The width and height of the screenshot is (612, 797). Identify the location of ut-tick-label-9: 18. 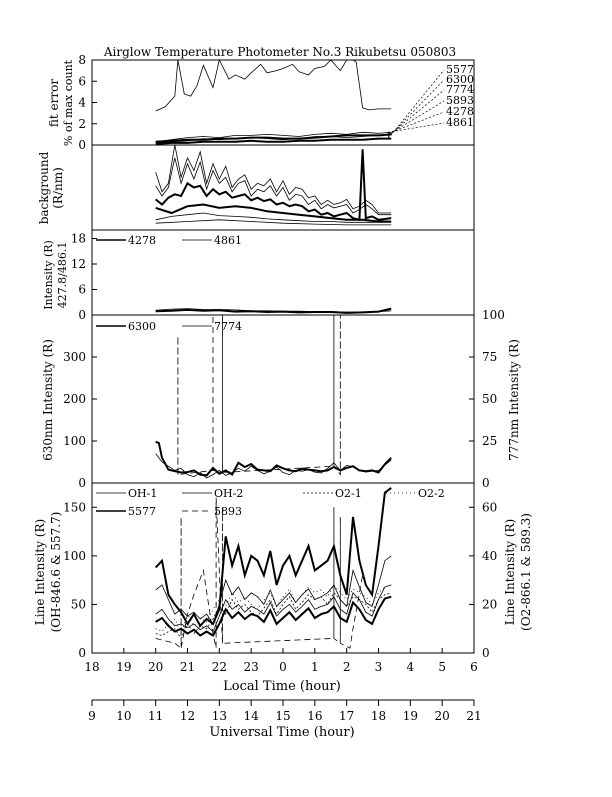
(378, 716).